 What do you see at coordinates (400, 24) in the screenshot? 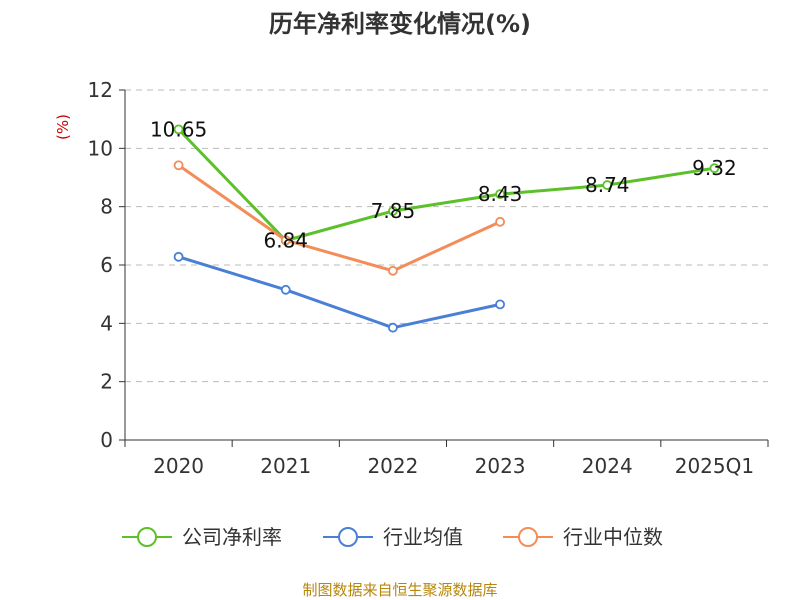
I see `chart-title: 历年净利率变化情况(%)` at bounding box center [400, 24].